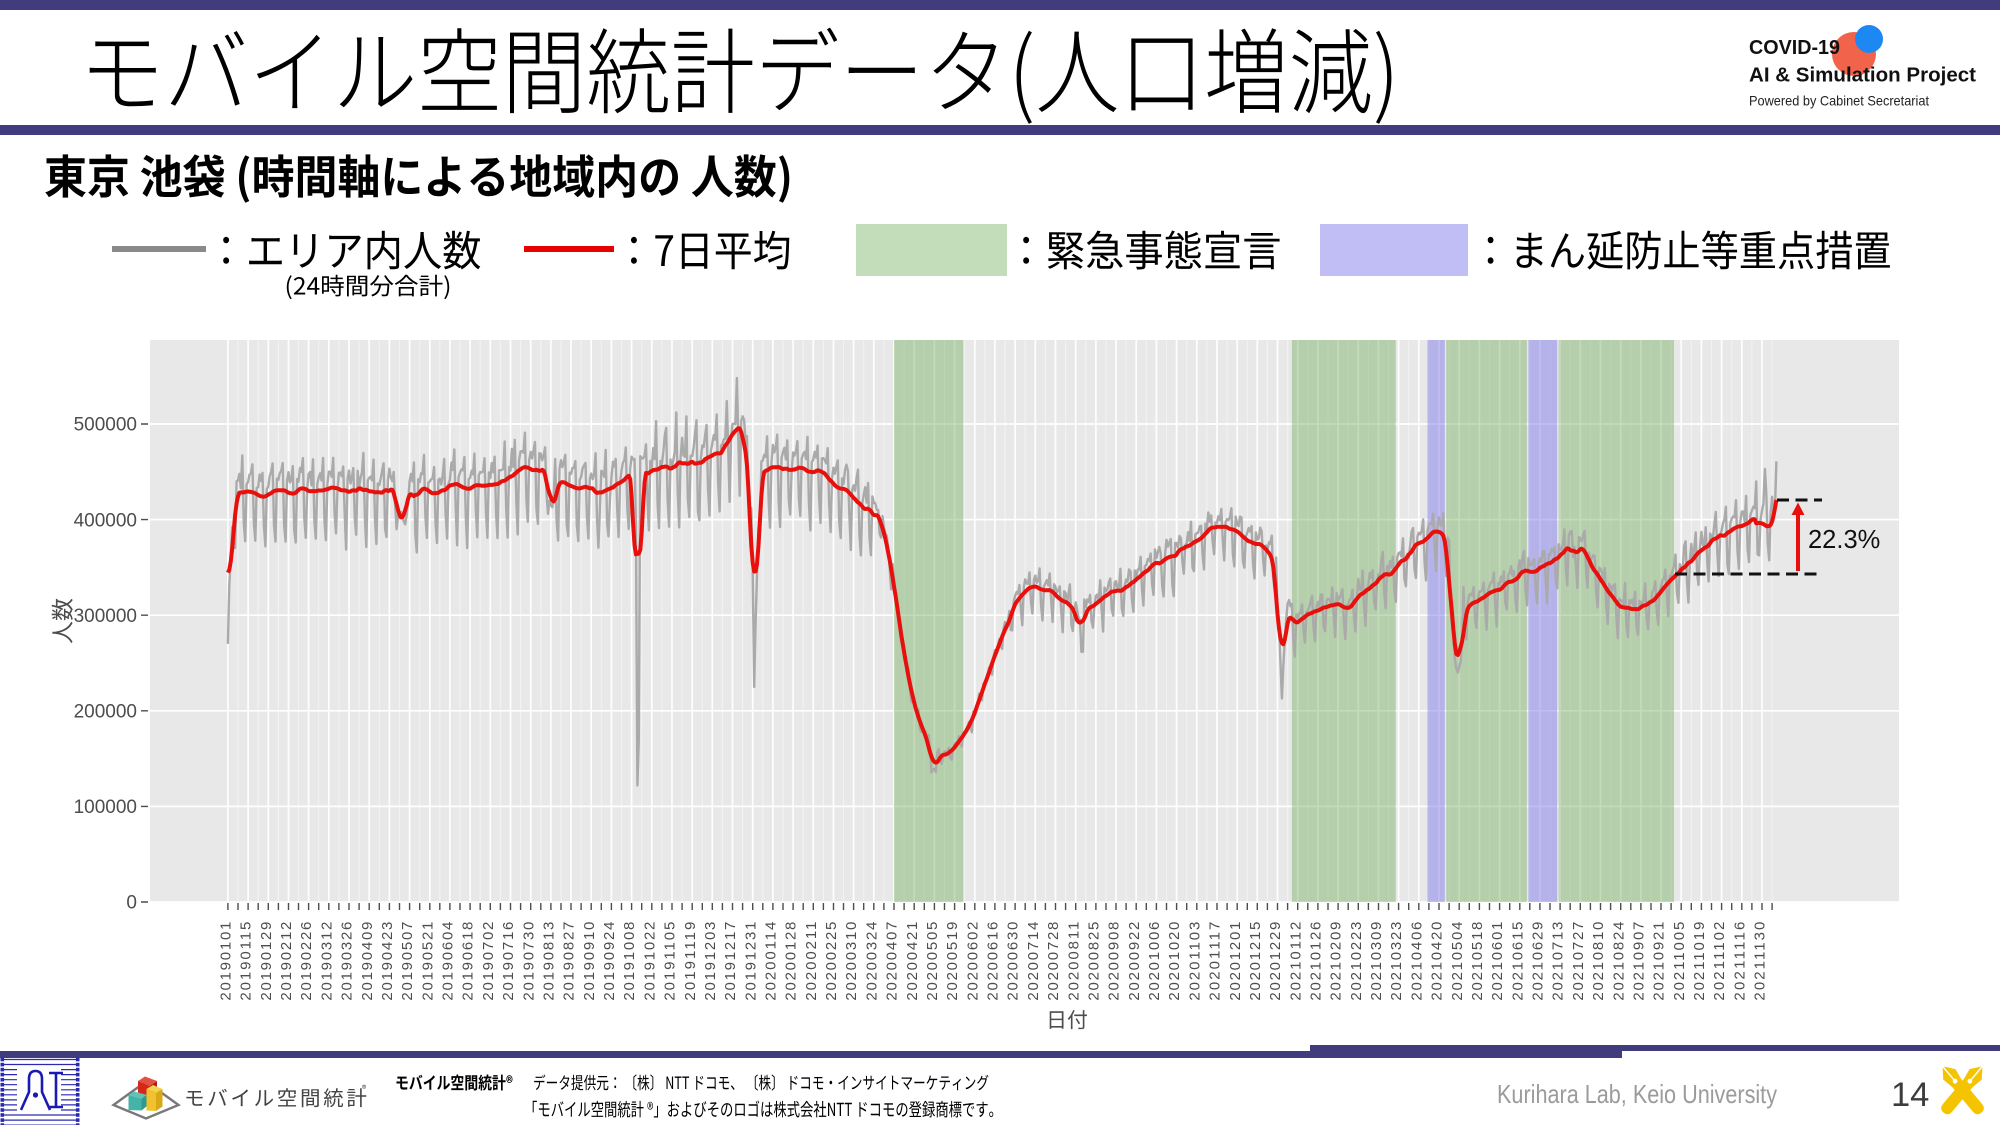 The width and height of the screenshot is (2000, 1125). Describe the element at coordinates (105, 520) in the screenshot. I see `svg-text: 400000` at that location.